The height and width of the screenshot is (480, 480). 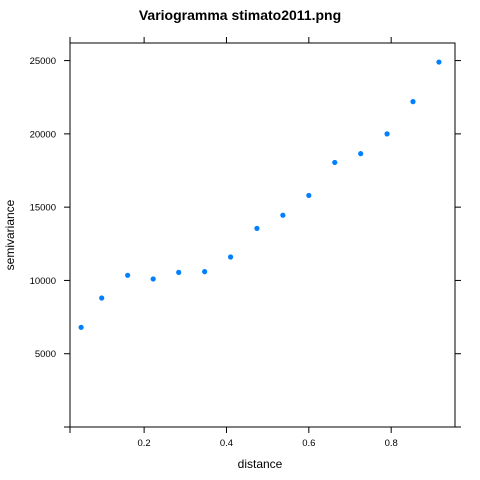 I want to click on y-tick-label: 10000, so click(x=43, y=281).